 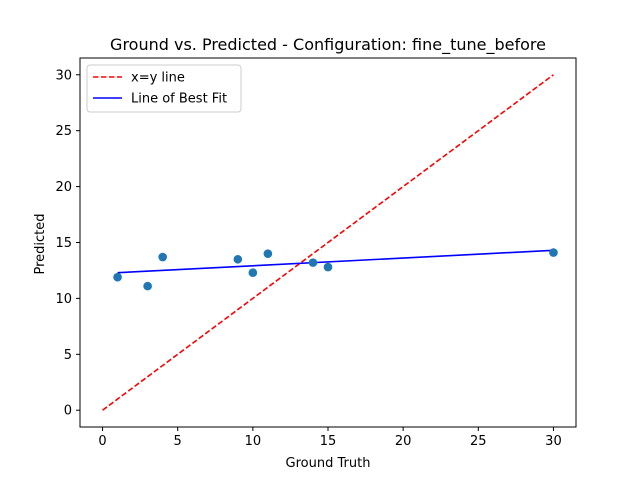 What do you see at coordinates (158, 78) in the screenshot?
I see `legend-label: x=y line` at bounding box center [158, 78].